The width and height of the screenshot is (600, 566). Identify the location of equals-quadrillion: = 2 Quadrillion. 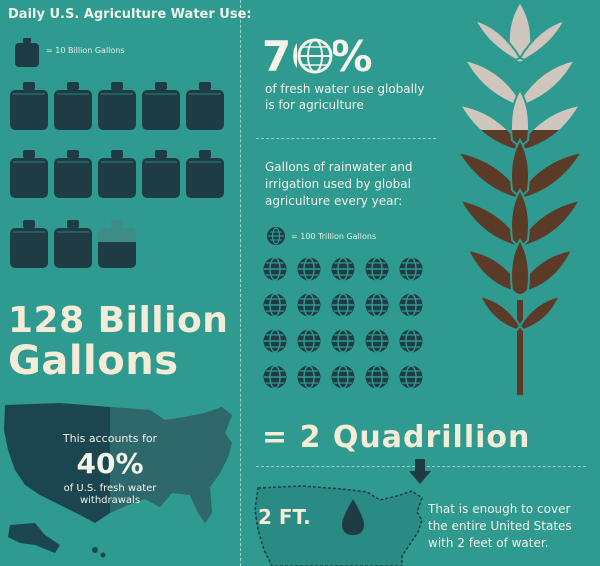
(396, 437).